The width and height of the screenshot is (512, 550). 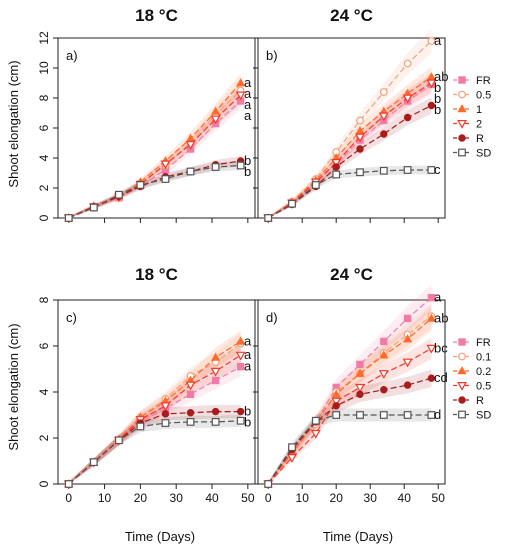 What do you see at coordinates (472, 379) in the screenshot?
I see `legend: FR 0.1 0.2 0.5 R SD` at bounding box center [472, 379].